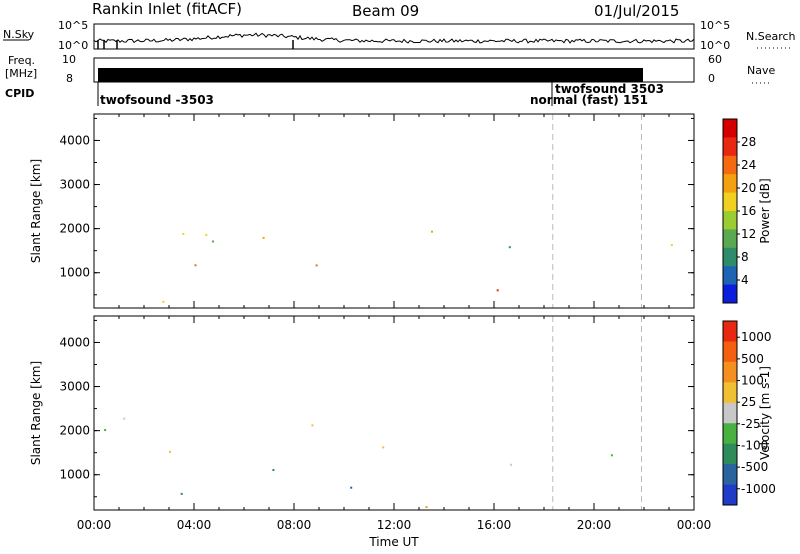 The image size is (800, 554). I want to click on colorbar-tick-label: 4, so click(745, 280).